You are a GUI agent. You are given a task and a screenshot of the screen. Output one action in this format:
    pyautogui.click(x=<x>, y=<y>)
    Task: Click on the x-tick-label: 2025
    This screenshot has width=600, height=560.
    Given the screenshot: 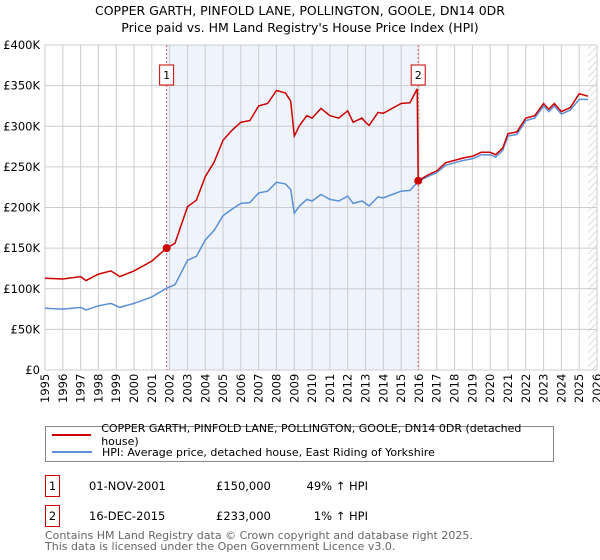 What is the action you would take?
    pyautogui.click(x=579, y=388)
    